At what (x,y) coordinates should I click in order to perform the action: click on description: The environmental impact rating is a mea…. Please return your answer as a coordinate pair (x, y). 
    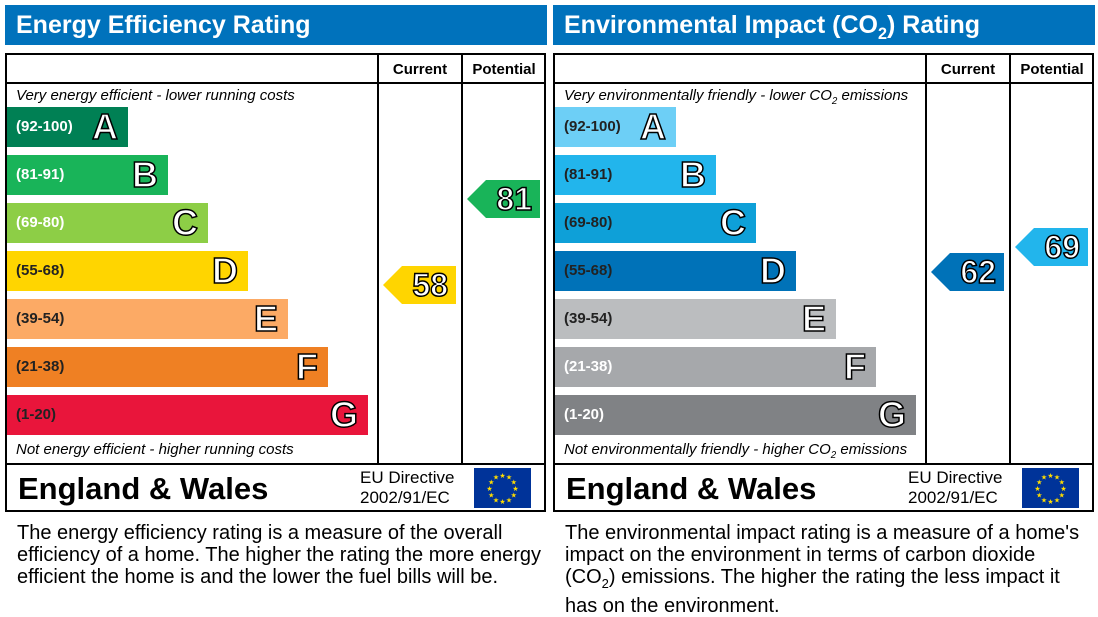
    Looking at the image, I should click on (822, 569).